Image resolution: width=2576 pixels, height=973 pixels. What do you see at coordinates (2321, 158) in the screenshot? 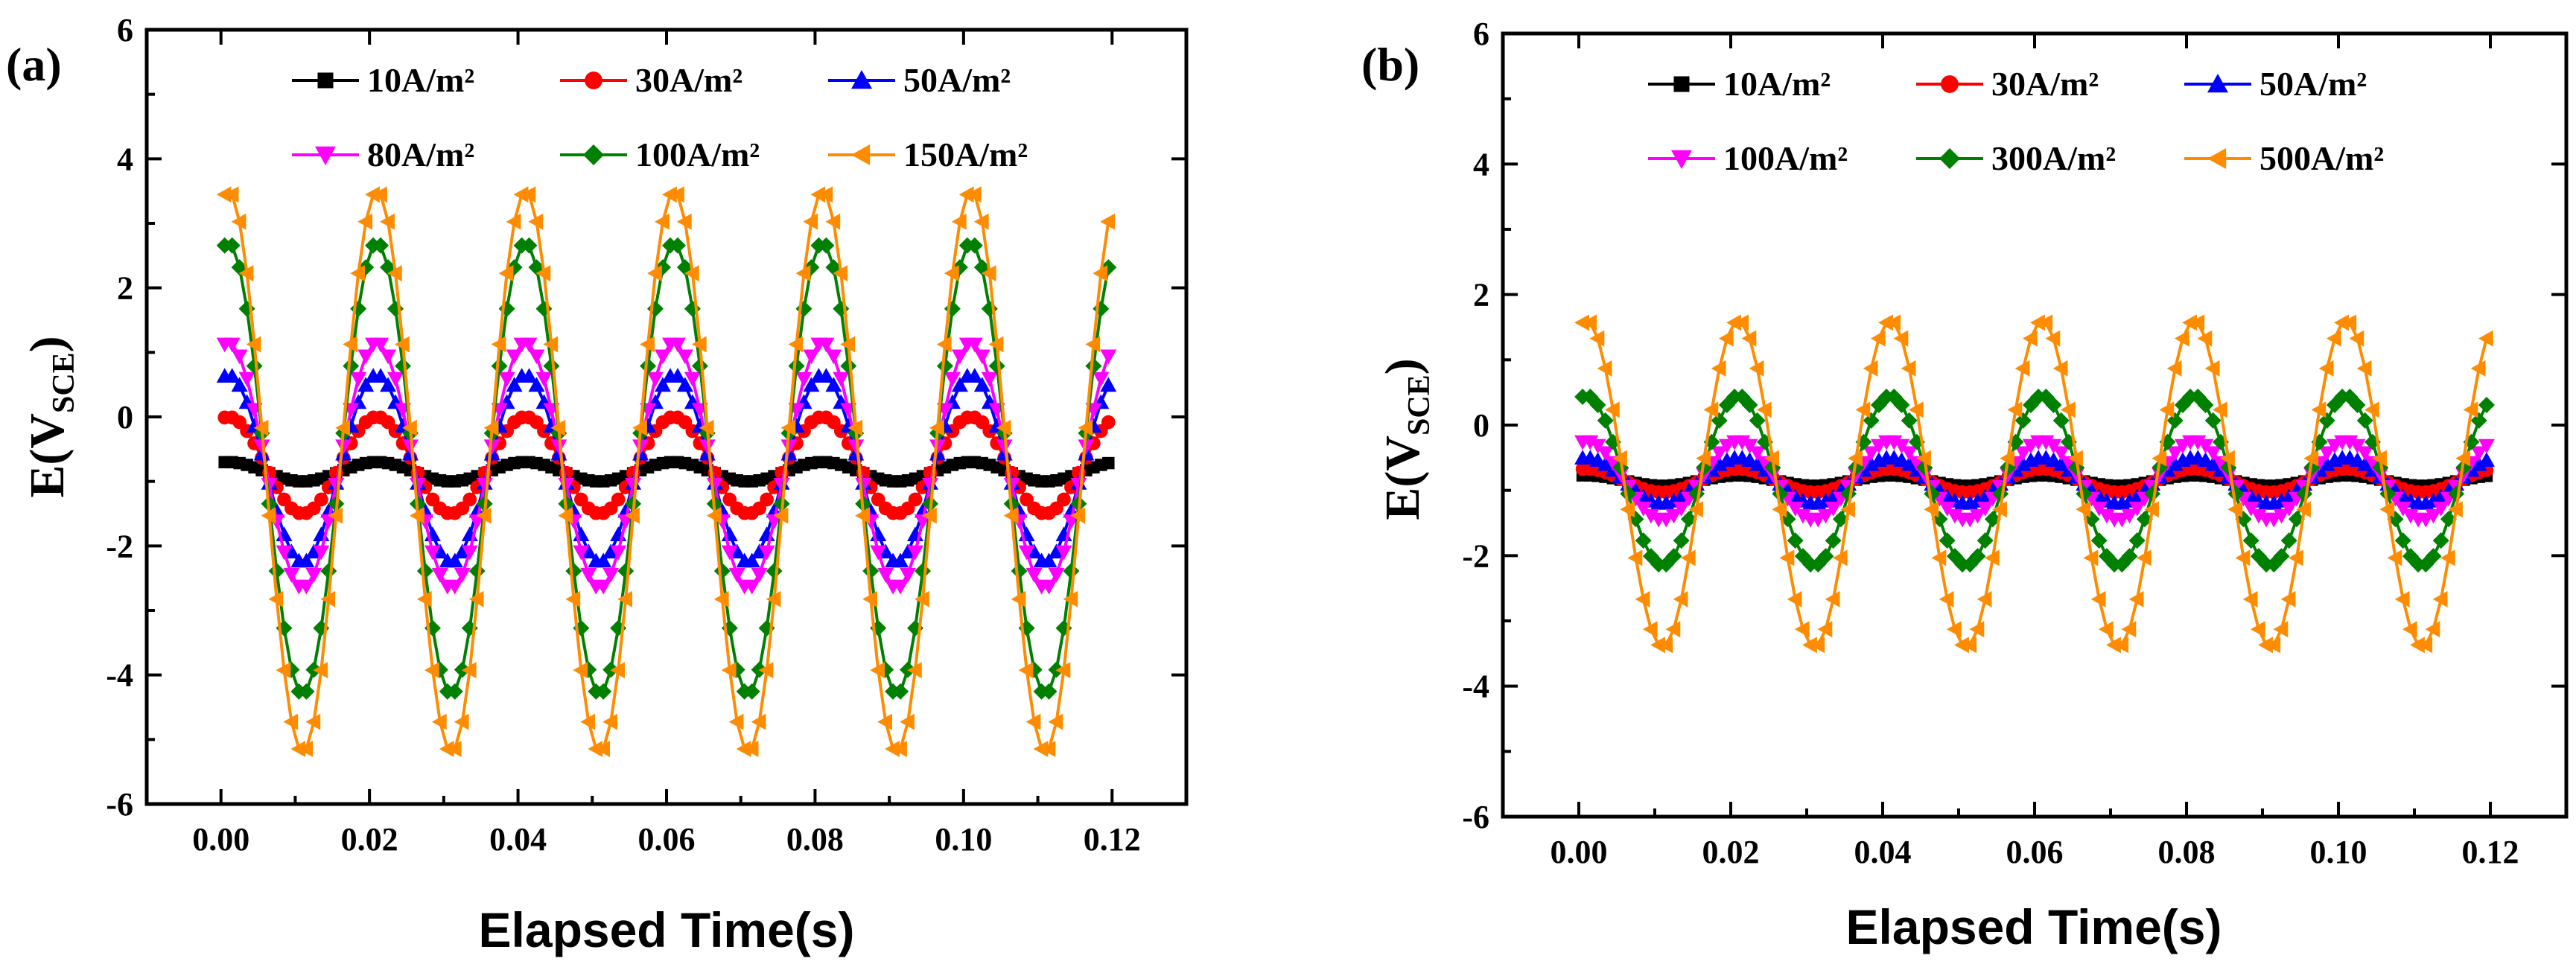
I see `legend-label: 500A/m²` at bounding box center [2321, 158].